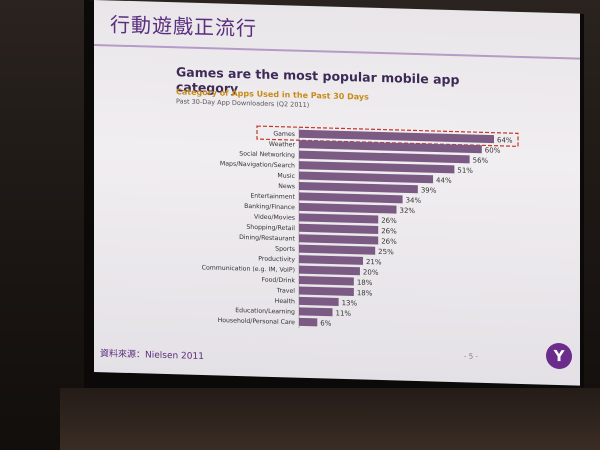  What do you see at coordinates (389, 231) in the screenshot?
I see `value-label-shopping-retail: 26%` at bounding box center [389, 231].